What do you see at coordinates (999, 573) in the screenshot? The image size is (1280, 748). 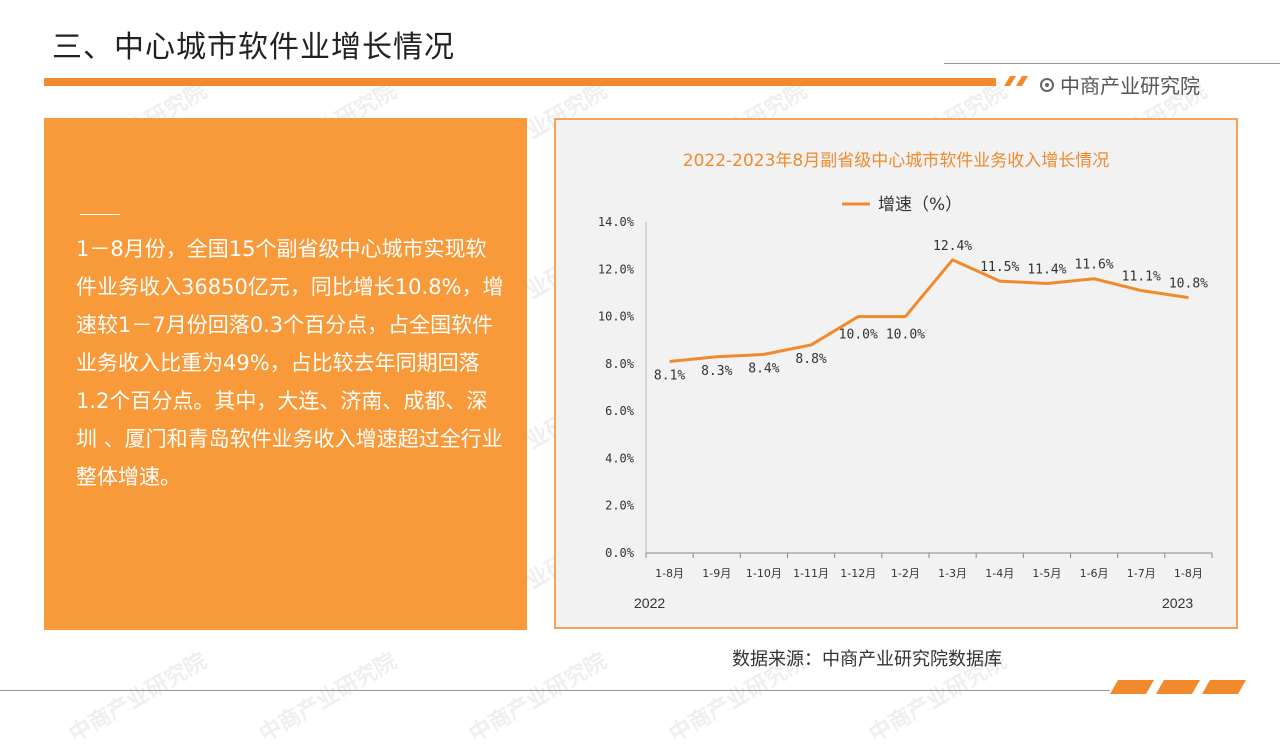 I see `x-tick-label: 1-4月` at bounding box center [999, 573].